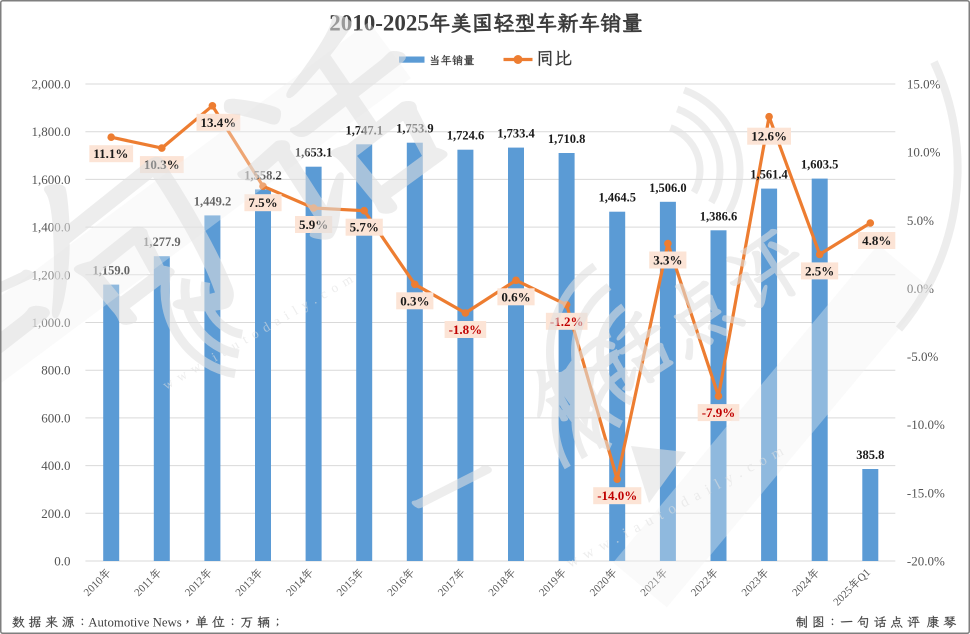 The height and width of the screenshot is (634, 970). Describe the element at coordinates (819, 270) in the screenshot. I see `svg-text: 2.5%` at that location.